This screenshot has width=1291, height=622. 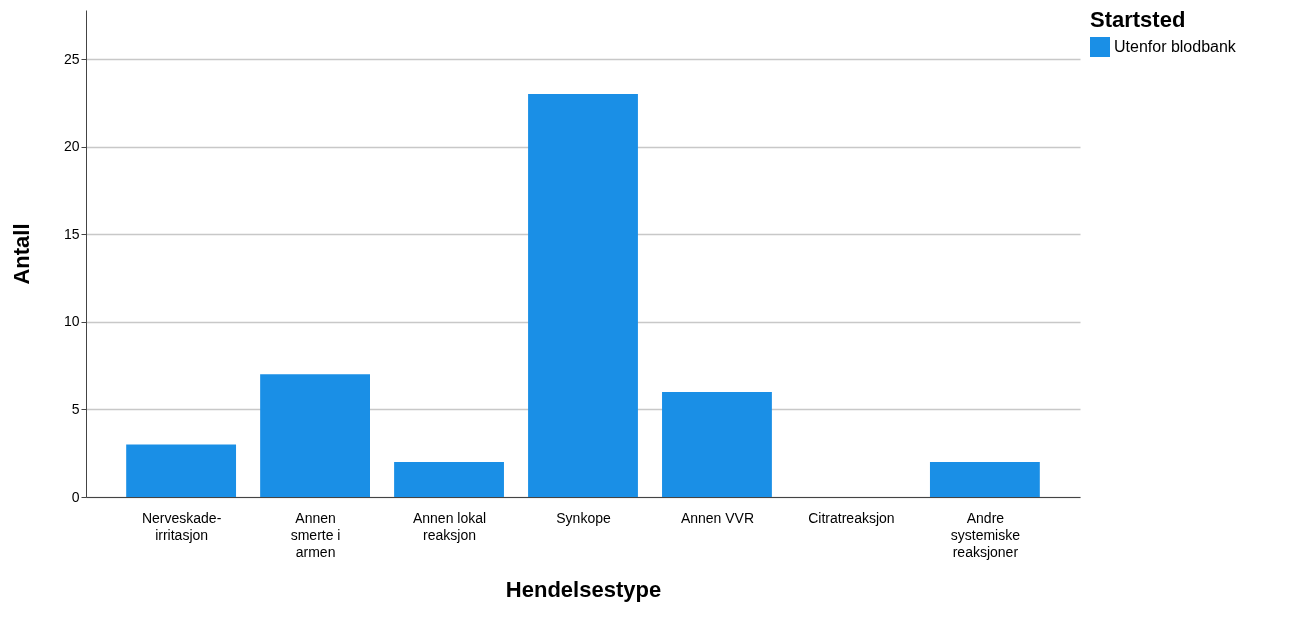 I want to click on x-tick-label: Andre systemiske reaksjoner, so click(x=985, y=534).